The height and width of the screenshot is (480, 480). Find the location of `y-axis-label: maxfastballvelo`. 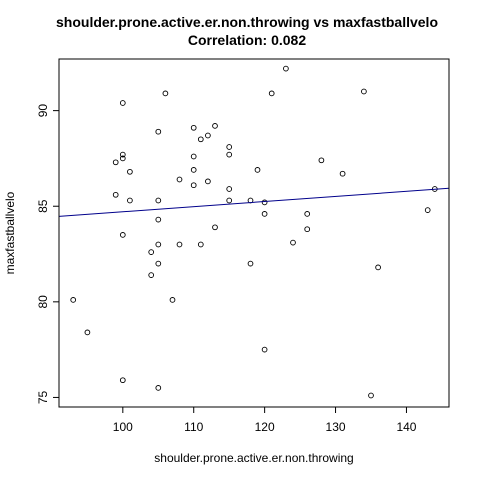

y-axis-label: maxfastballvelo is located at coordinates (10, 232).